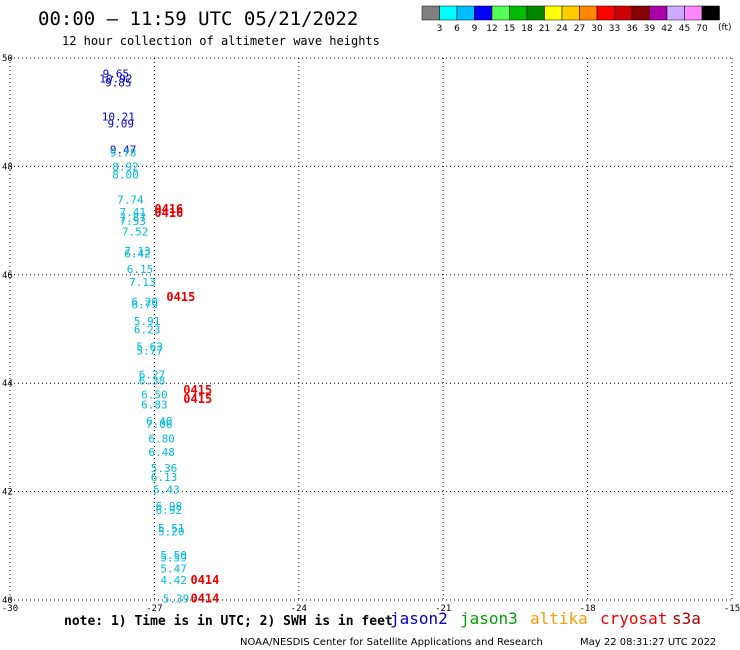 This screenshot has height=650, width=740. I want to click on jason3-point-label: 5.39, so click(176, 598).